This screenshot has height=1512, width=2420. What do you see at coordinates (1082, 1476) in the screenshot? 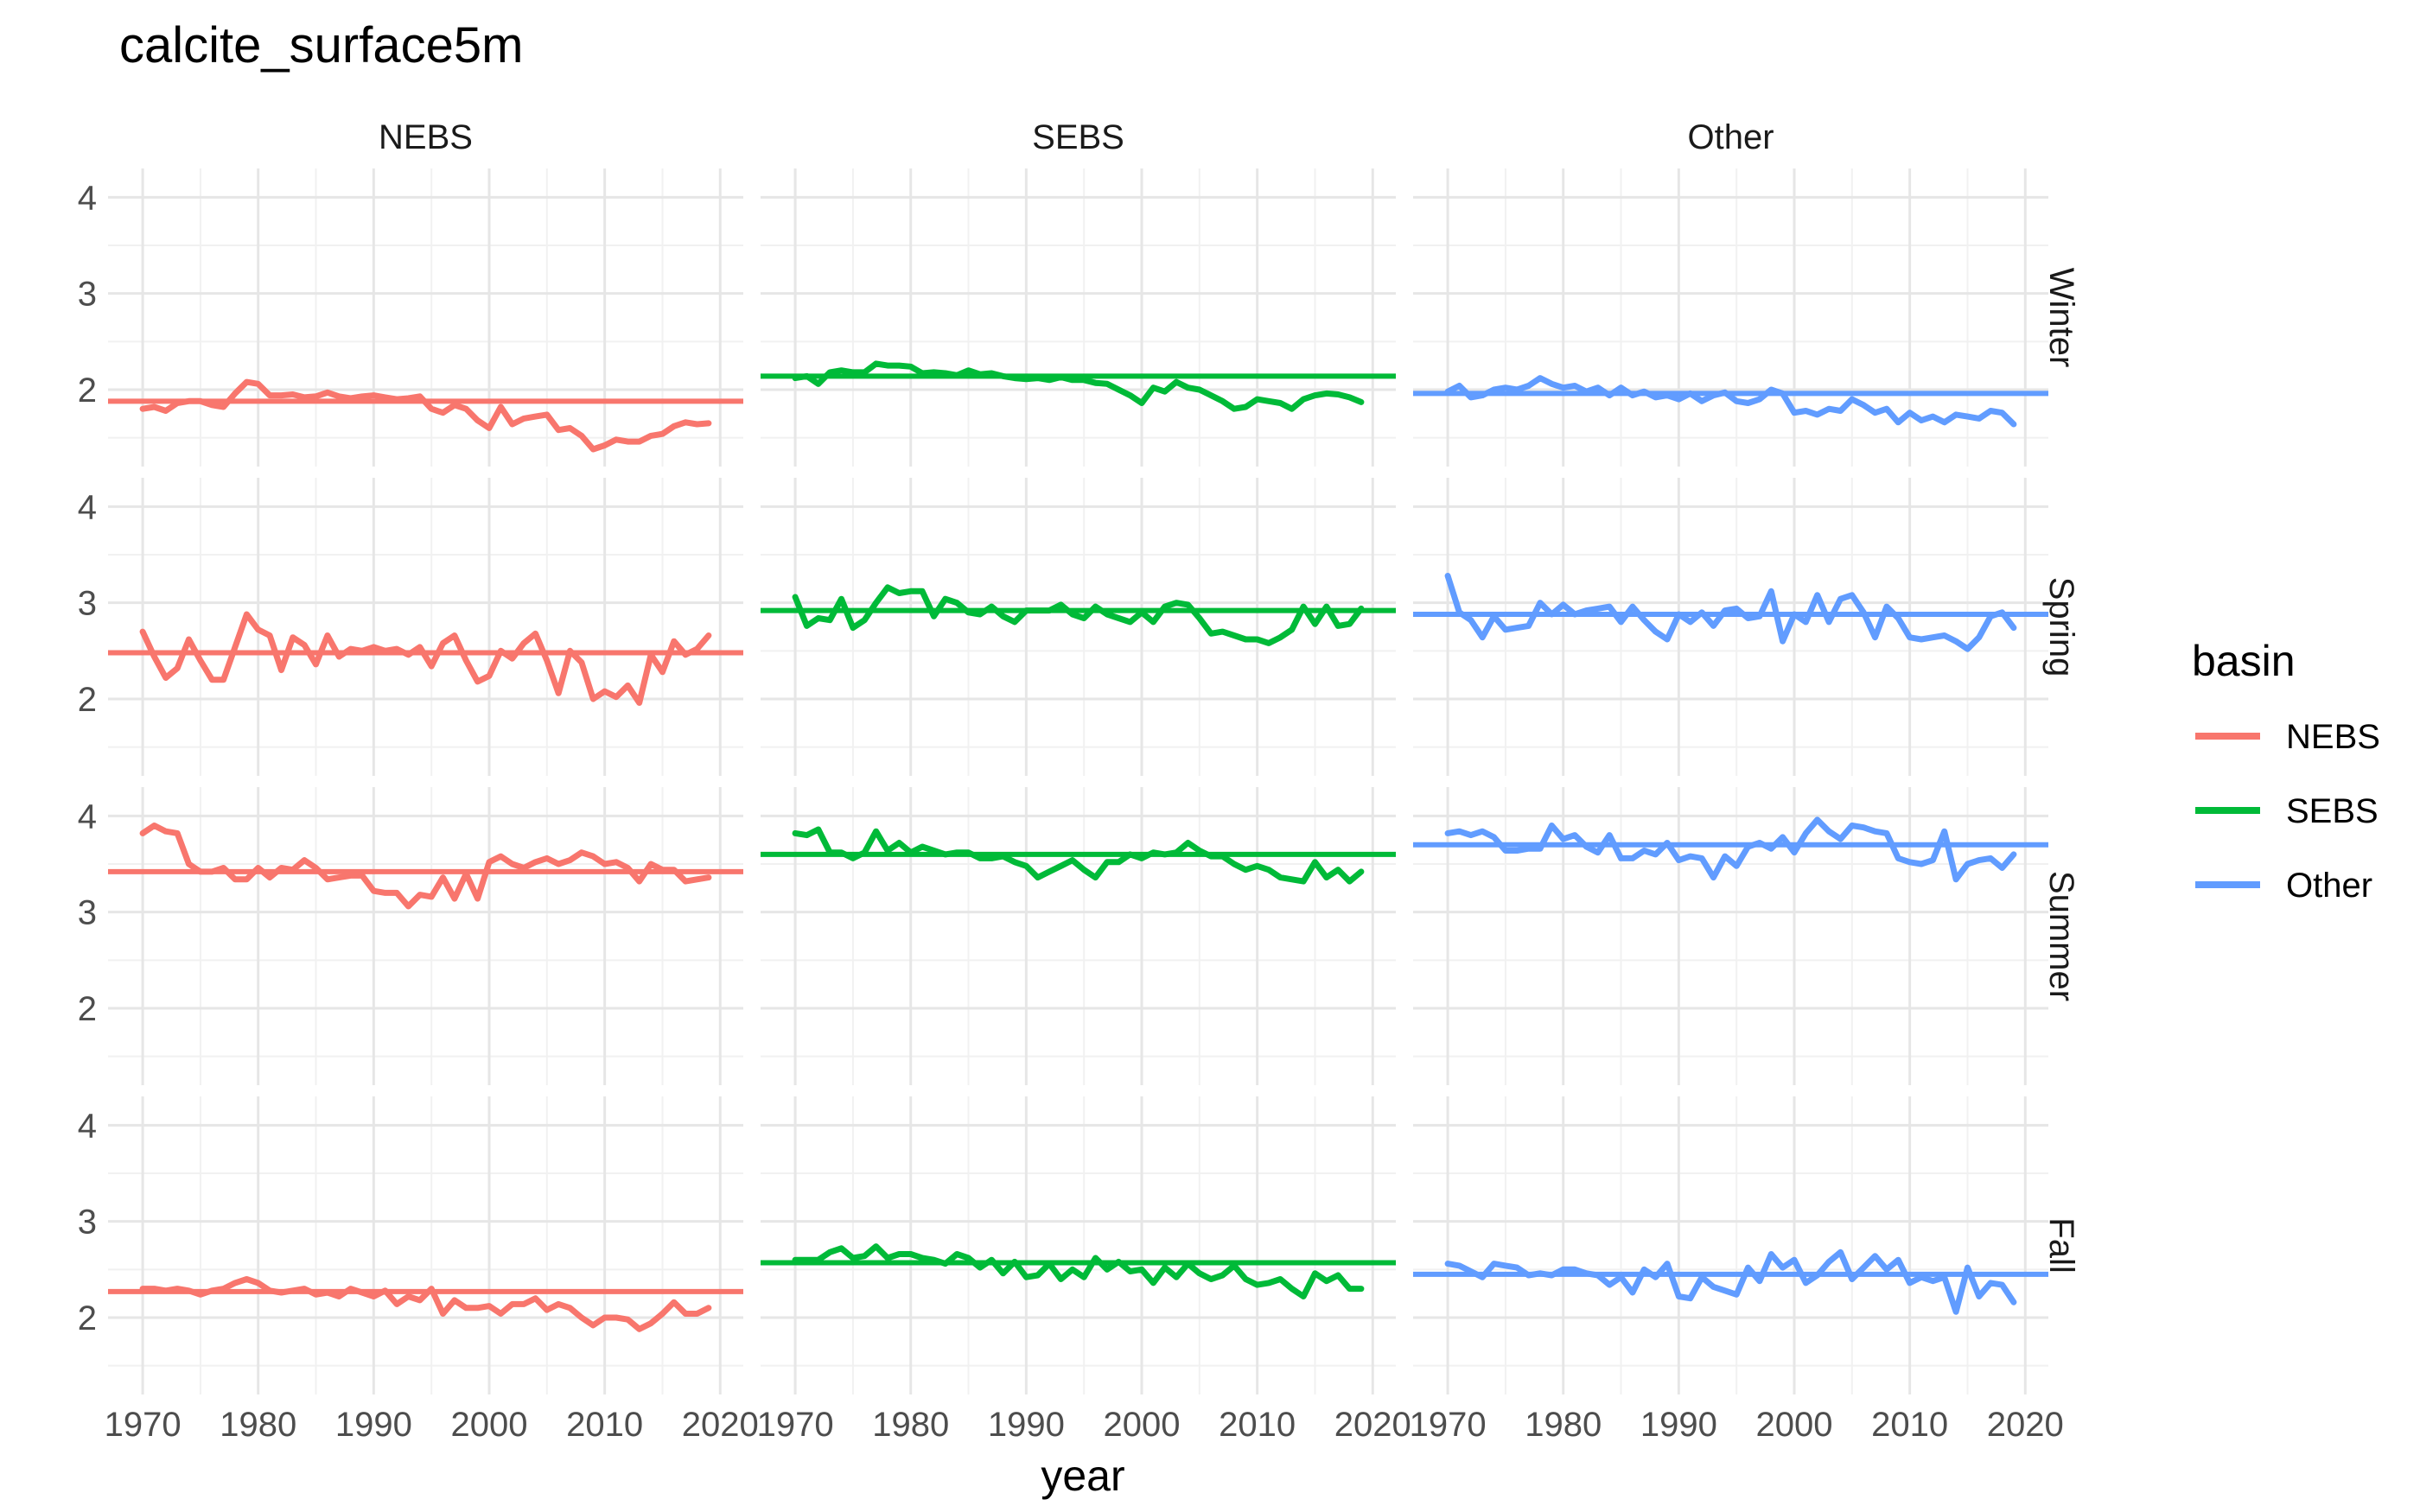
I see `x-axis-title: year` at bounding box center [1082, 1476].